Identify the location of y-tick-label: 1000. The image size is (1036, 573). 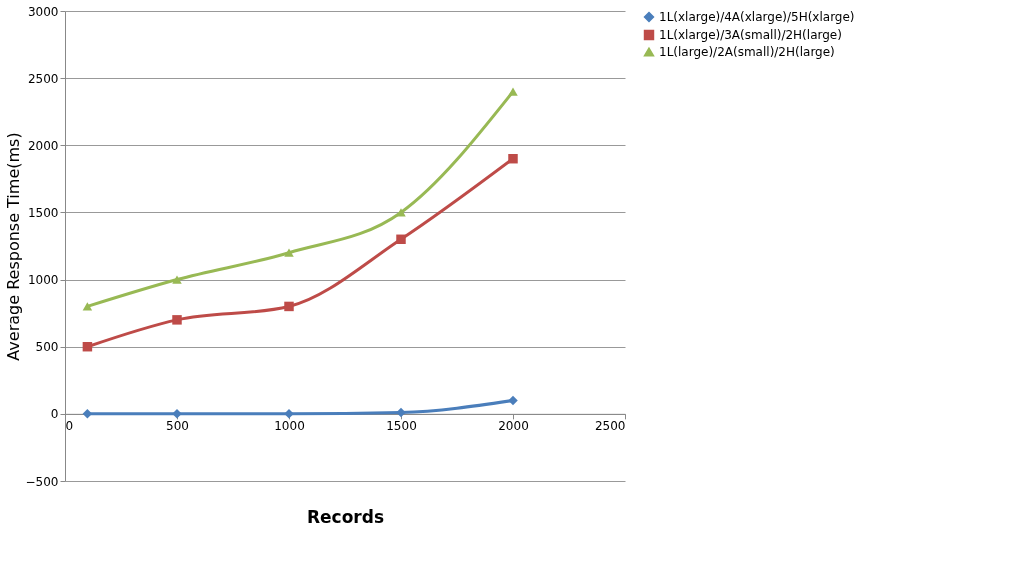
(43, 280).